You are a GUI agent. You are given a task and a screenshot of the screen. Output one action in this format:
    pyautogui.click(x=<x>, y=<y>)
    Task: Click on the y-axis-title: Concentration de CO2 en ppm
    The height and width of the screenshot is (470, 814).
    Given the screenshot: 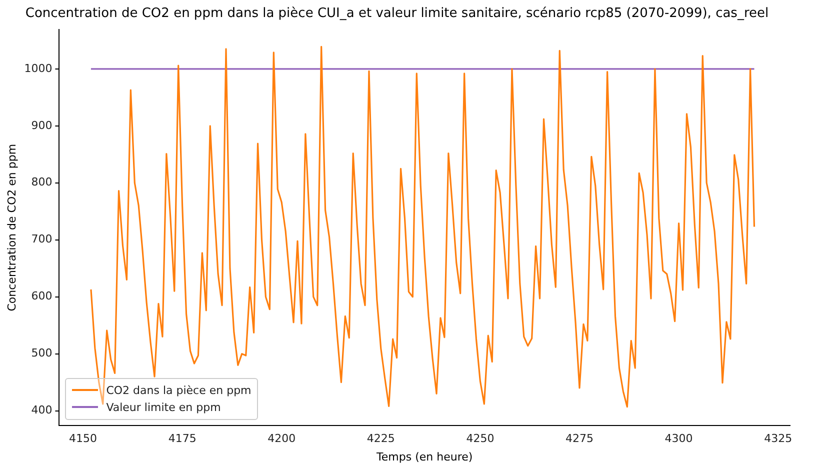 What is the action you would take?
    pyautogui.click(x=11, y=228)
    